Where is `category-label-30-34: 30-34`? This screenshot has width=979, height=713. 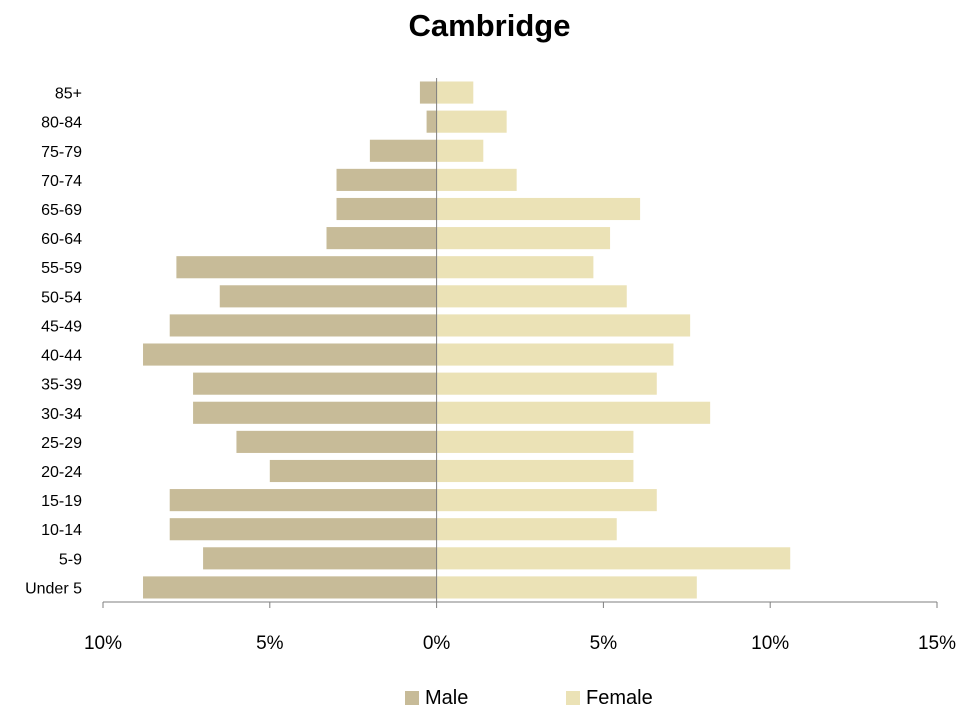
category-label-30-34: 30-34 is located at coordinates (61, 414).